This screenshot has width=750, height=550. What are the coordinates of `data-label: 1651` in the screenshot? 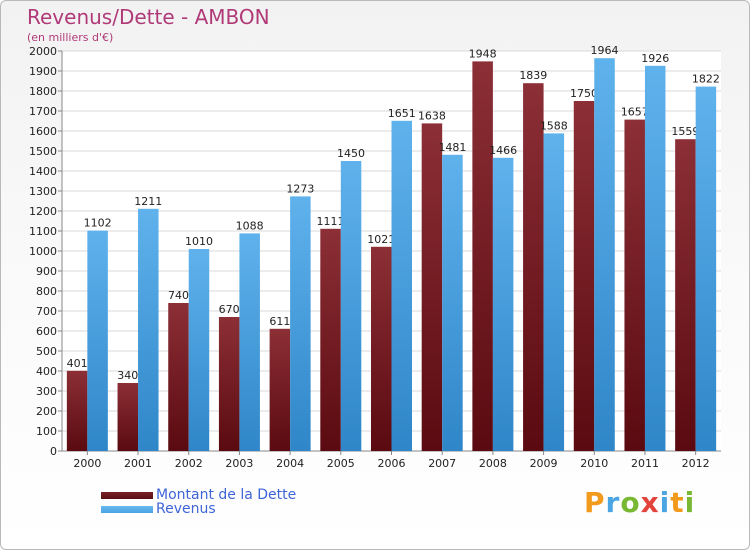 It's located at (402, 113).